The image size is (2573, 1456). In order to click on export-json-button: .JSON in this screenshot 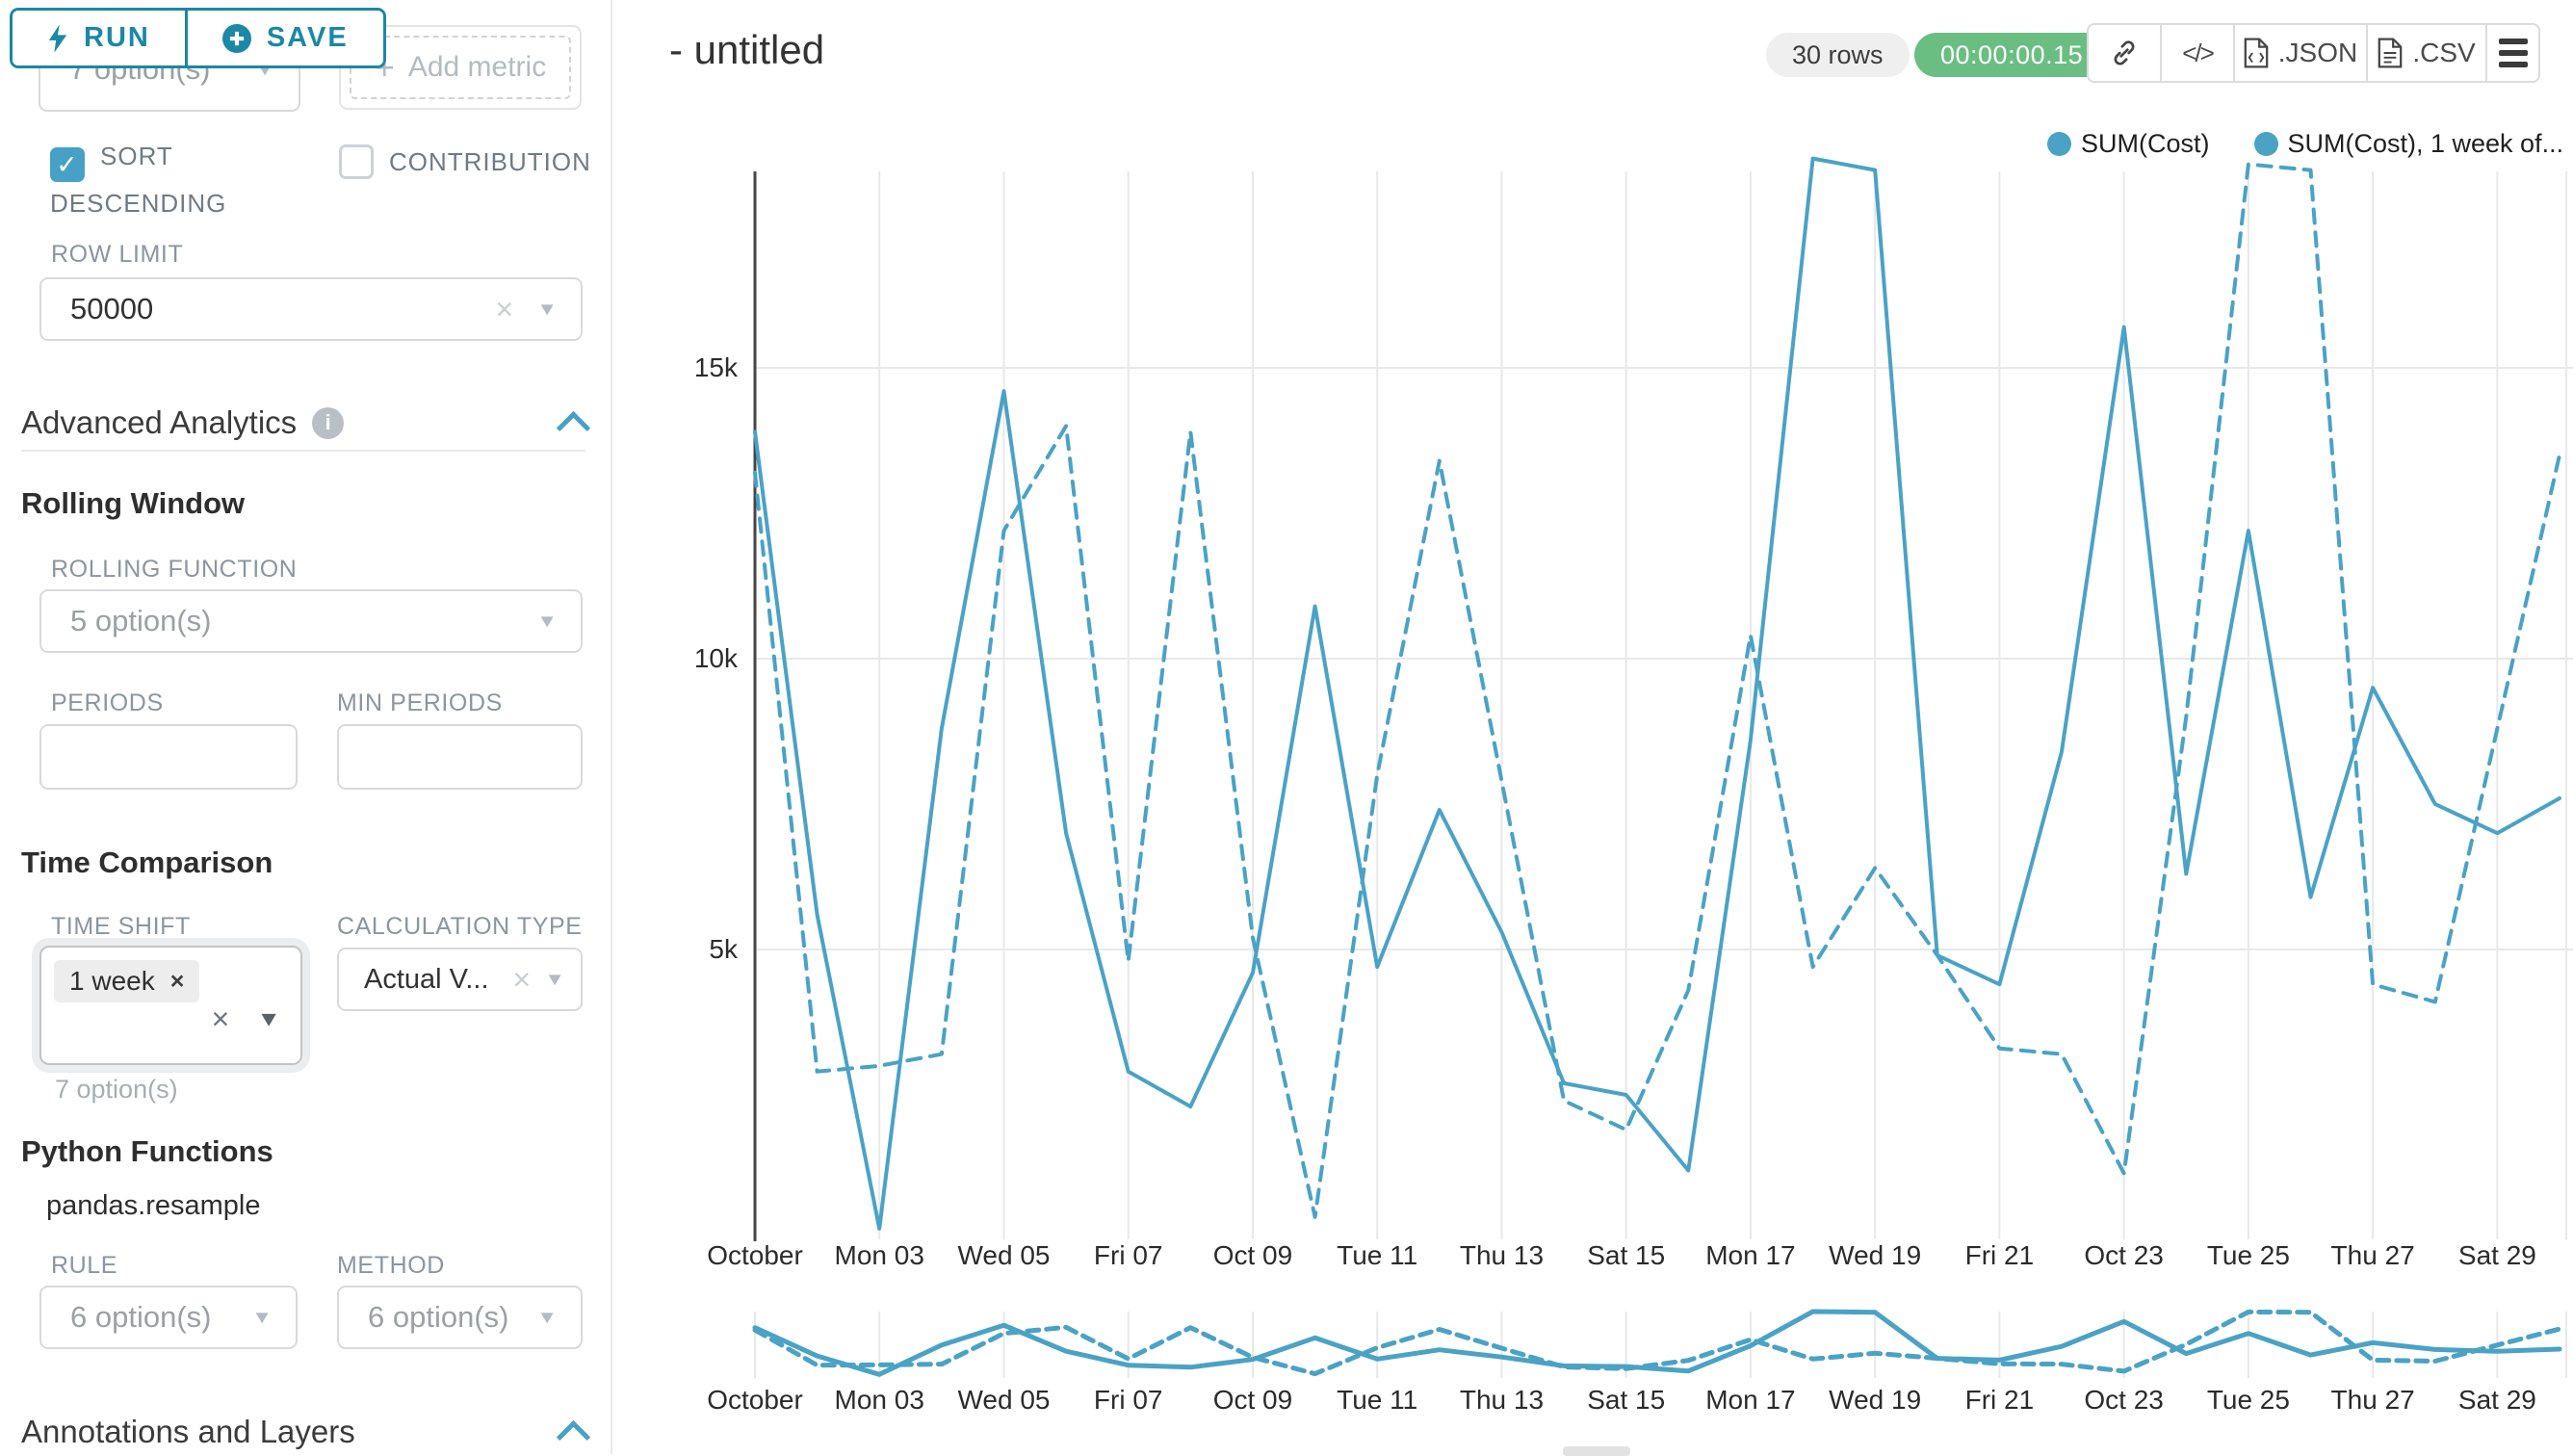, I will do `click(2300, 53)`.